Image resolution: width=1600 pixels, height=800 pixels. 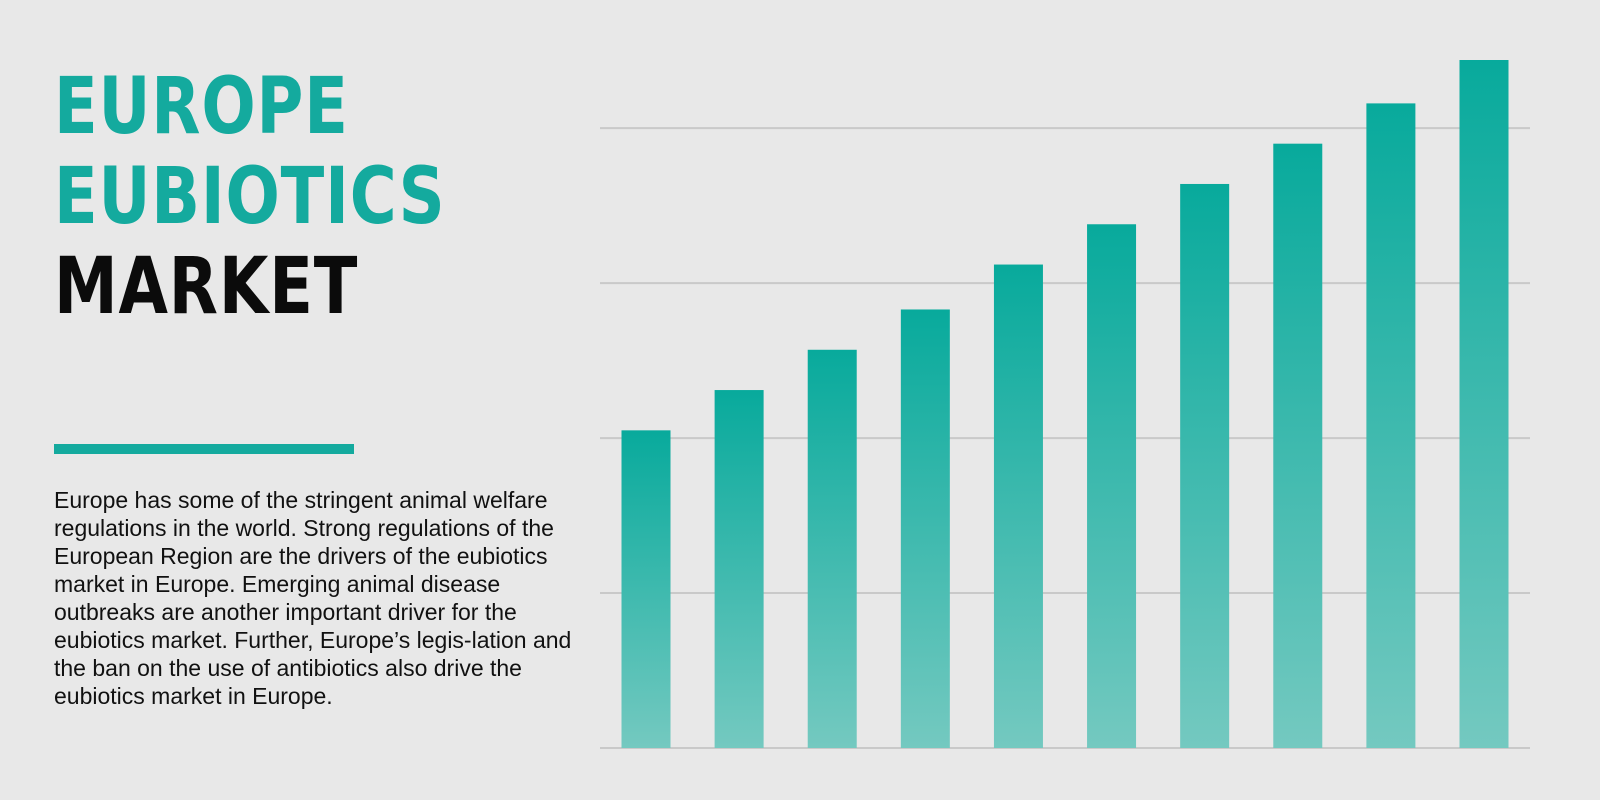 I want to click on title-line-3: MARKET, so click(x=206, y=287).